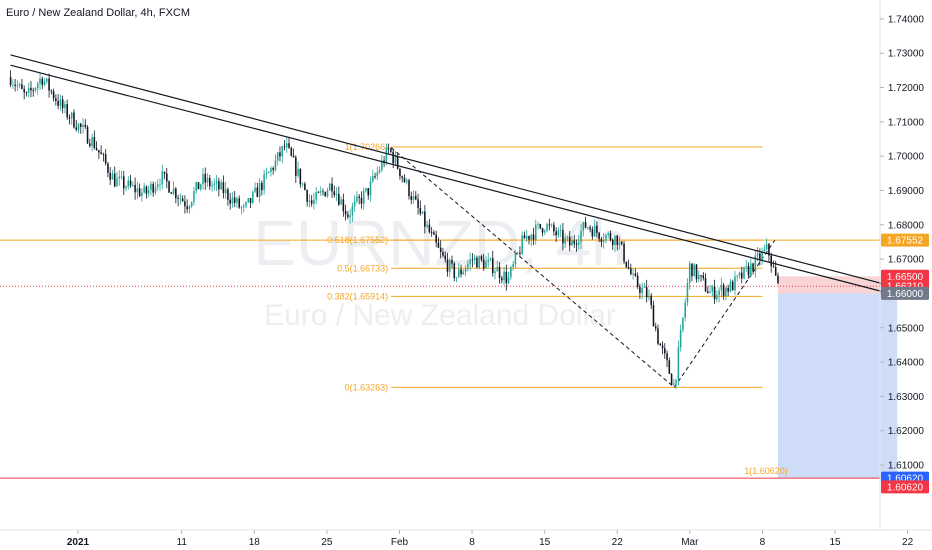  What do you see at coordinates (906, 54) in the screenshot?
I see `price-tick-label-1: 1.73000` at bounding box center [906, 54].